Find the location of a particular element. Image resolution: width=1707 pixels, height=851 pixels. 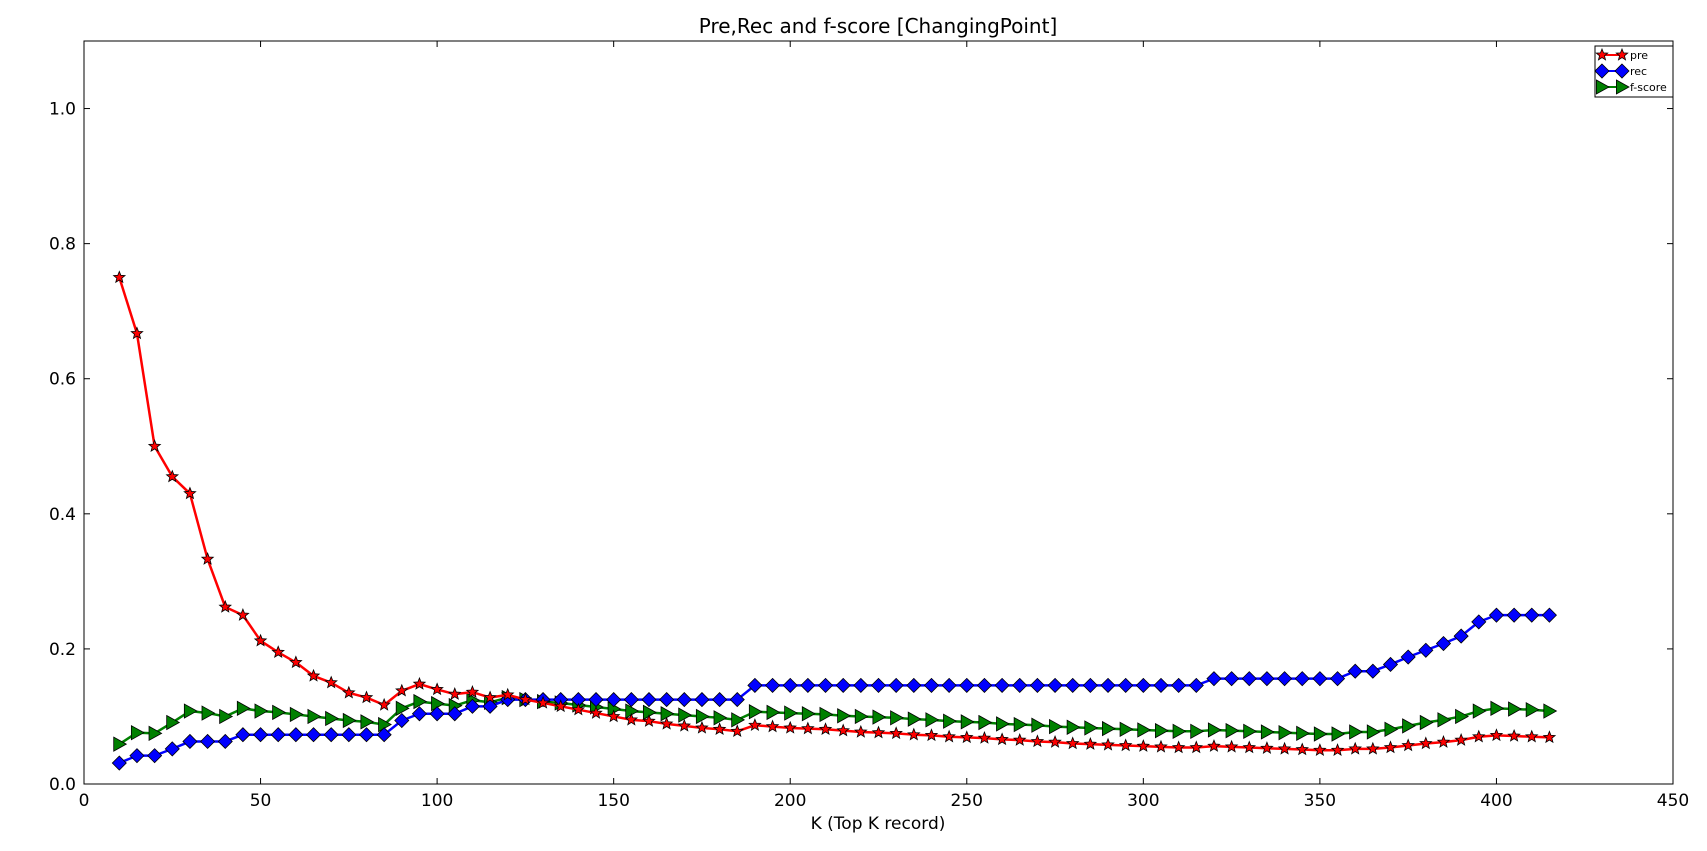

x-axis-label: K (Top K record) is located at coordinates (878, 824).